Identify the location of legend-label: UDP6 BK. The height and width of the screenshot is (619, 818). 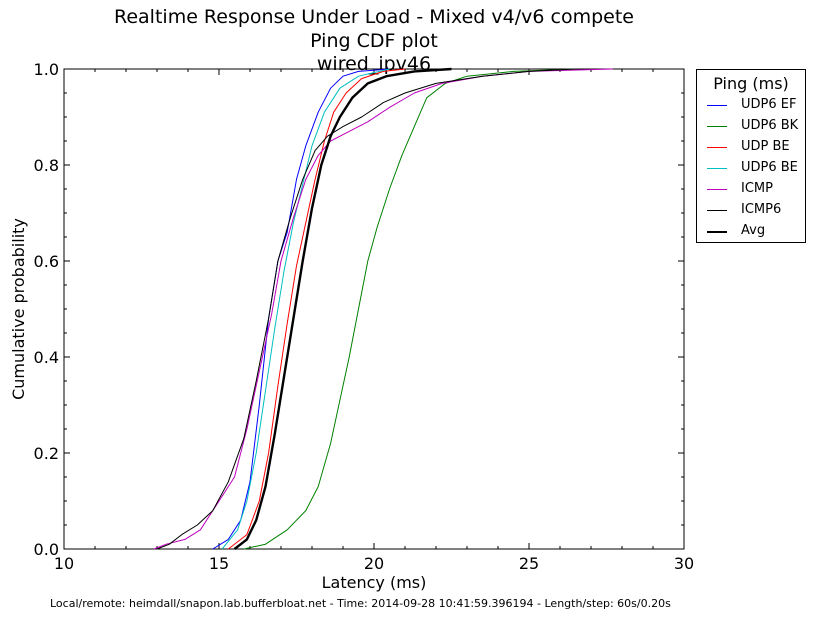
(770, 125).